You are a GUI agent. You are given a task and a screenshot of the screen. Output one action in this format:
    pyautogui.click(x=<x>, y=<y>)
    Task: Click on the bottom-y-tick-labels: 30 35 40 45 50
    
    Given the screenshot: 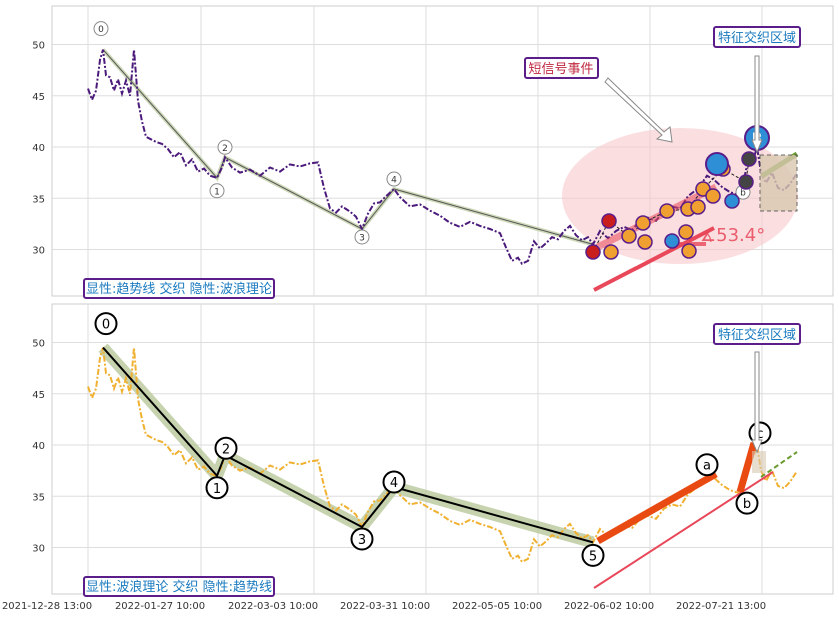 What is the action you would take?
    pyautogui.click(x=38, y=447)
    